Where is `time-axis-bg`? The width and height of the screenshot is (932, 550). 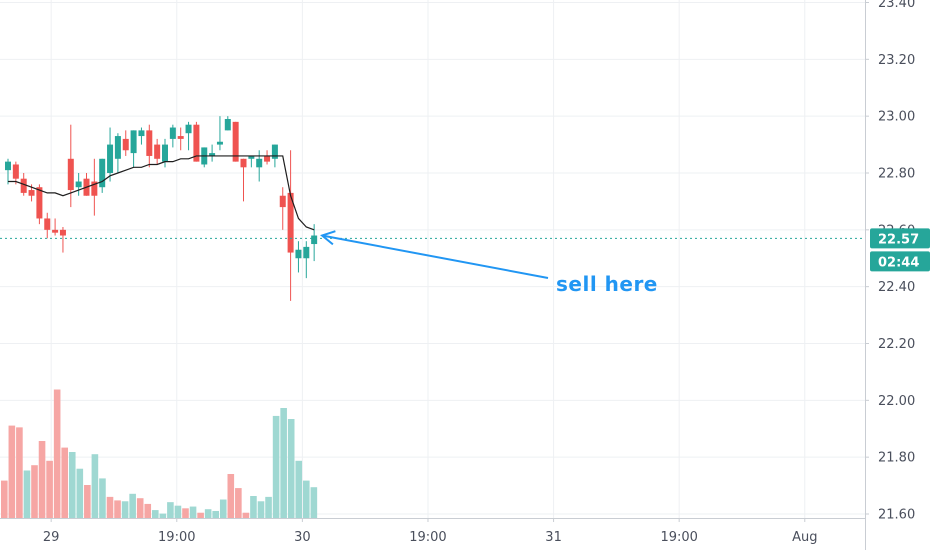
time-axis-bg is located at coordinates (432, 534).